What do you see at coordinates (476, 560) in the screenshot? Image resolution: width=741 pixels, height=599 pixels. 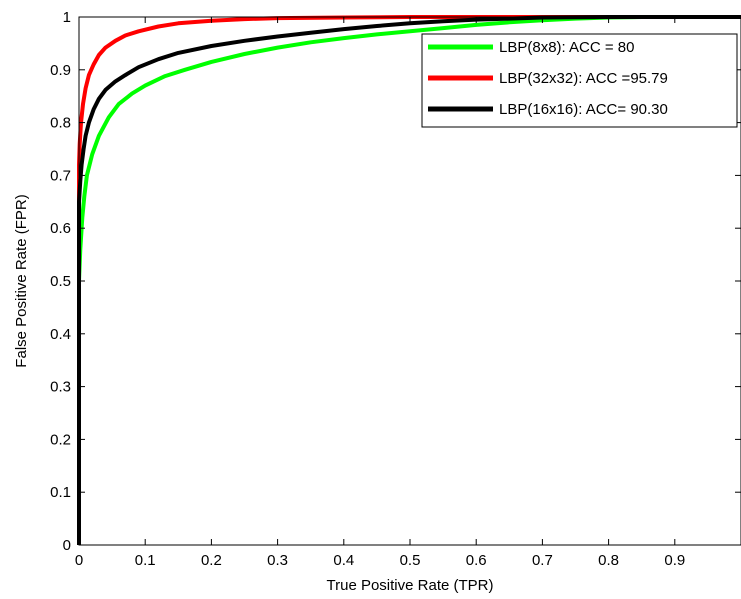 I see `x-tick-label: 0.6` at bounding box center [476, 560].